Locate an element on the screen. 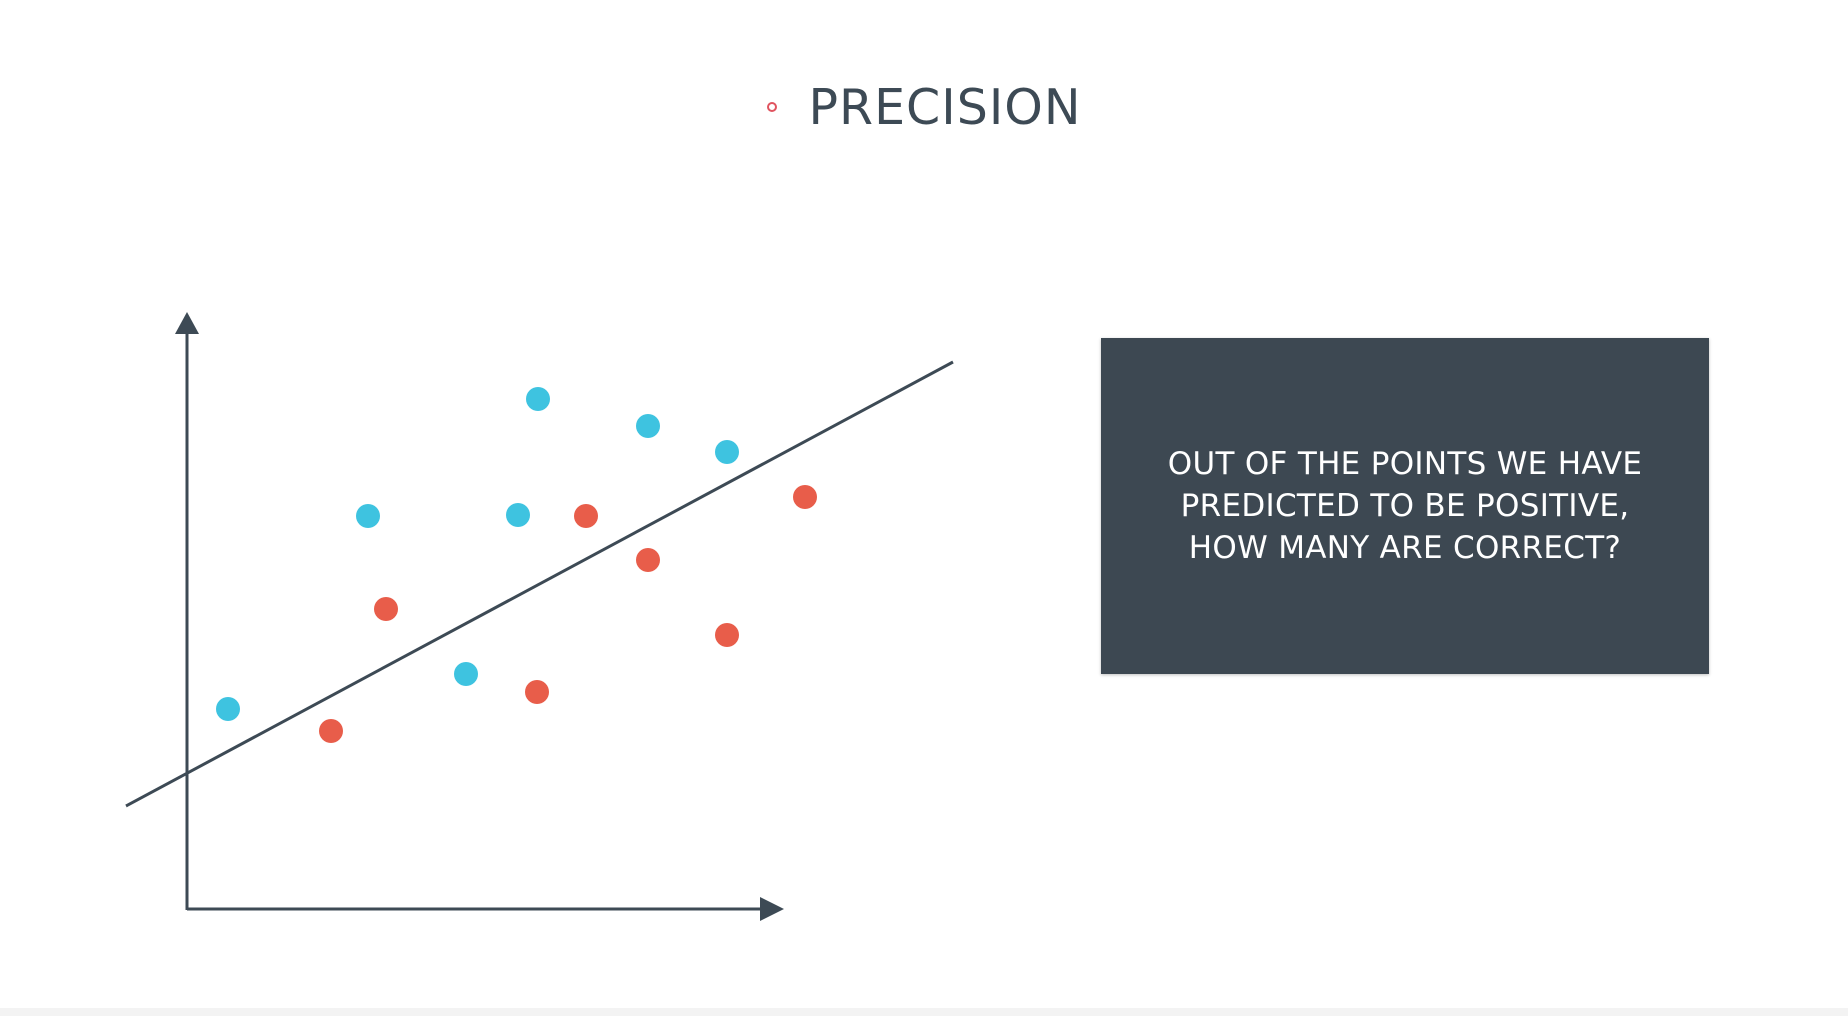 This screenshot has height=1016, width=1848. slide-header: PRECISION is located at coordinates (924, 107).